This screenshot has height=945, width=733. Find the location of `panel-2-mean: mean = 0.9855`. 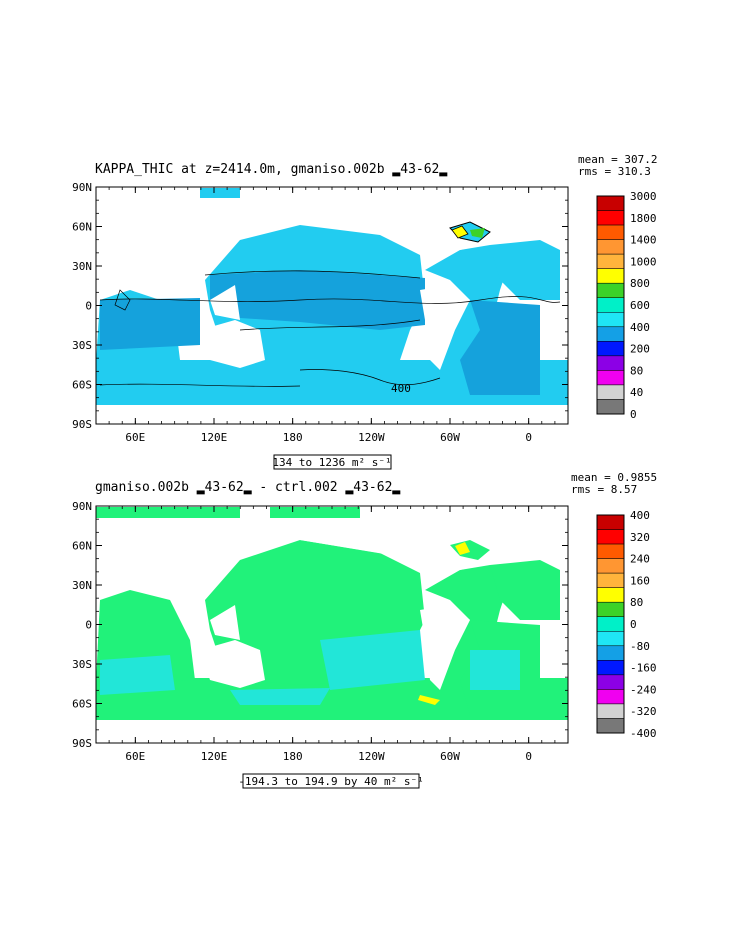

panel-2-mean: mean = 0.9855 is located at coordinates (614, 477).